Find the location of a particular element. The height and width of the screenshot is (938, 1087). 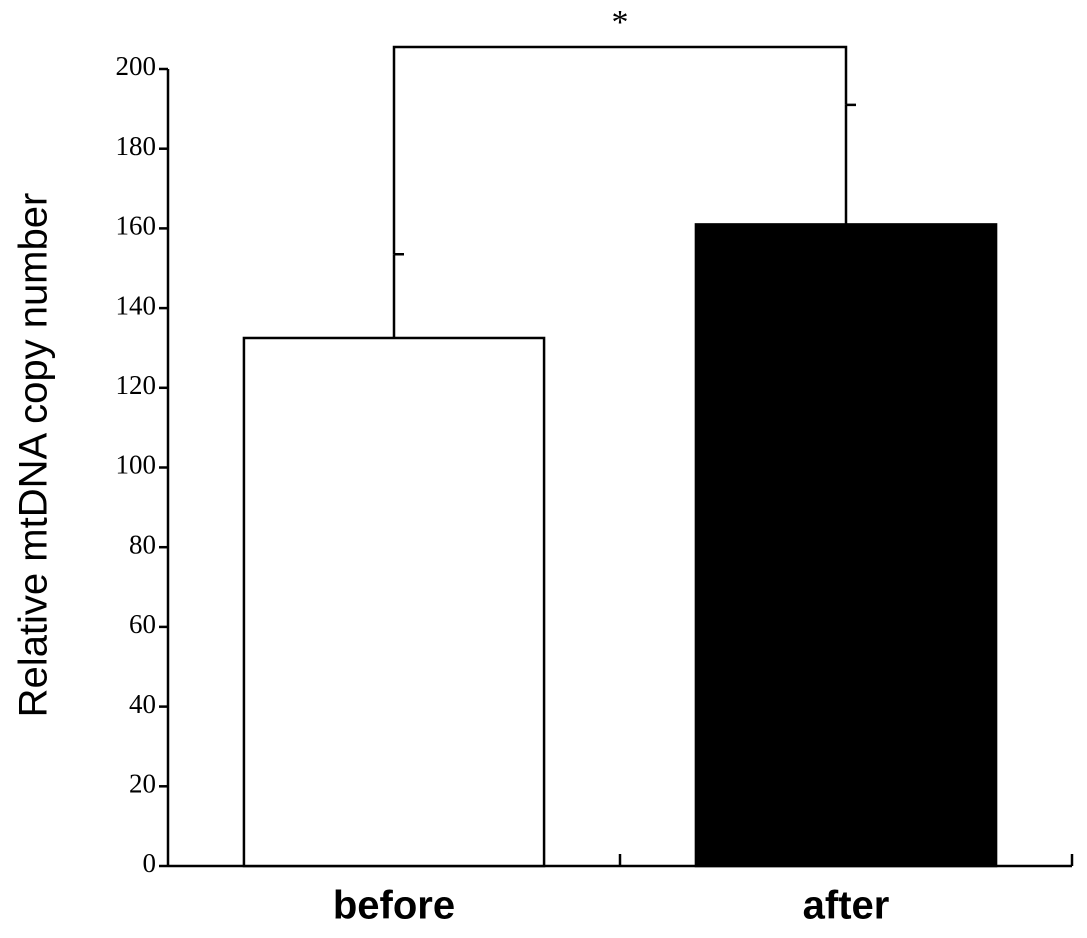

y-tick-label: 200 is located at coordinates (136, 66).